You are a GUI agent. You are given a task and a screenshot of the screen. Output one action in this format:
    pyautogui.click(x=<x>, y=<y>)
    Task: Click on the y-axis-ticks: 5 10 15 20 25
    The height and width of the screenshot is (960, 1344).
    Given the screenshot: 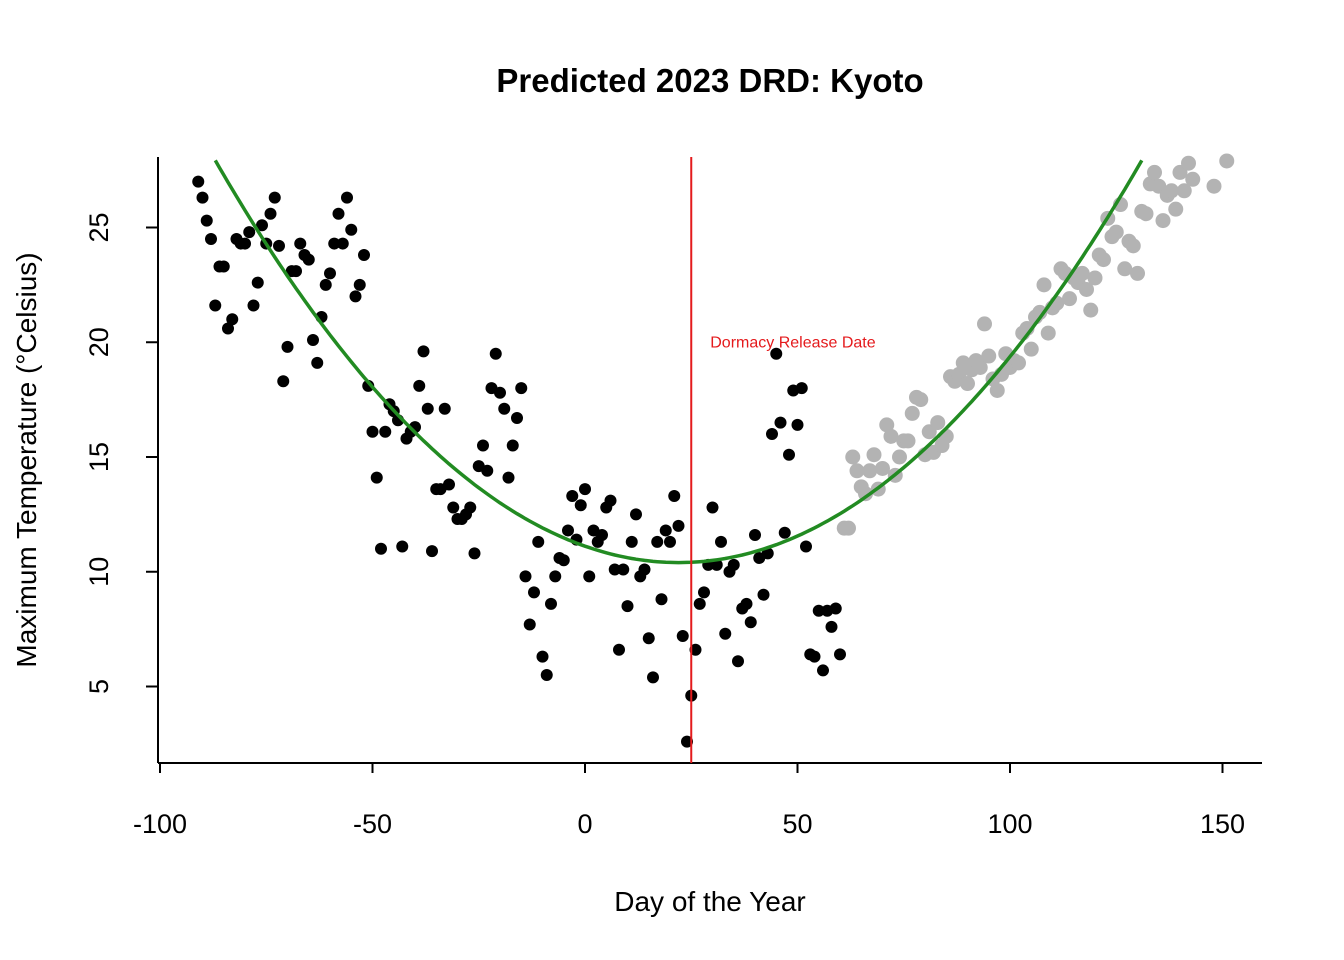 What is the action you would take?
    pyautogui.click(x=121, y=453)
    